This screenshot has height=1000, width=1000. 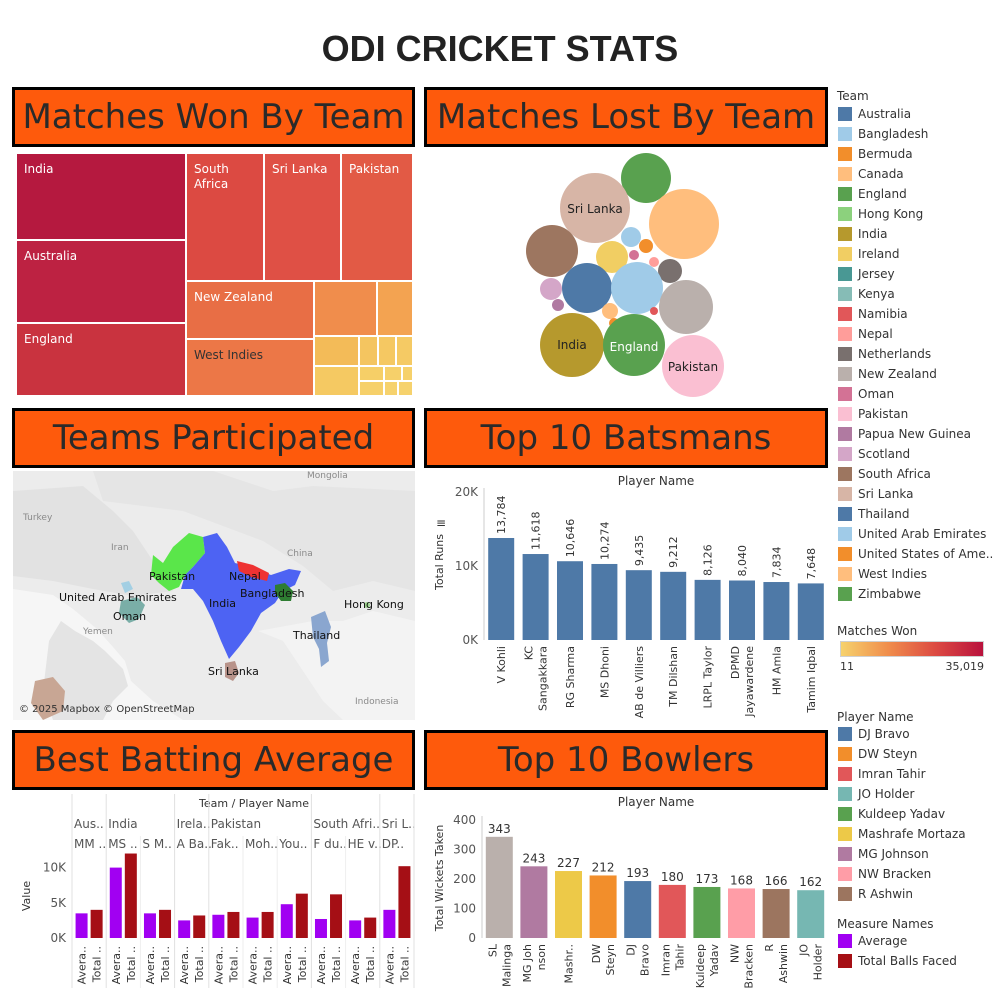 What do you see at coordinates (551, 289) in the screenshot?
I see `bubble-scotland` at bounding box center [551, 289].